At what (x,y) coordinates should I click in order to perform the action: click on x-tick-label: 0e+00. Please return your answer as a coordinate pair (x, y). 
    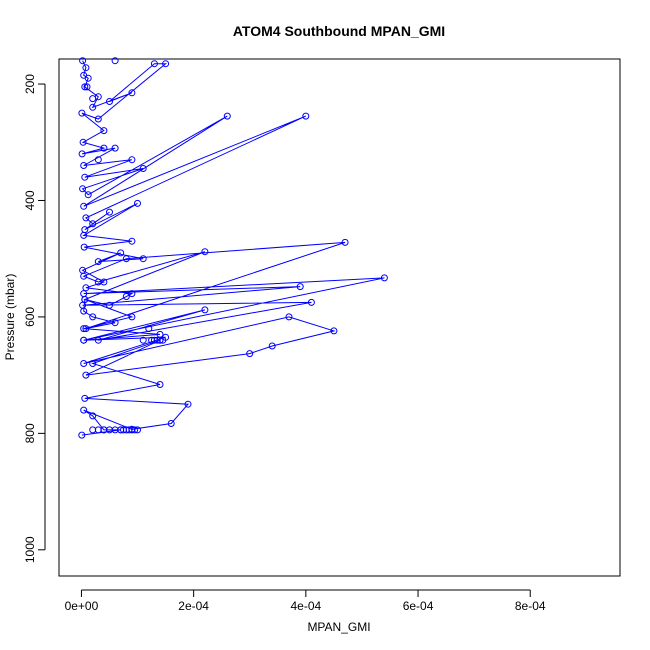
    Looking at the image, I should click on (82, 606).